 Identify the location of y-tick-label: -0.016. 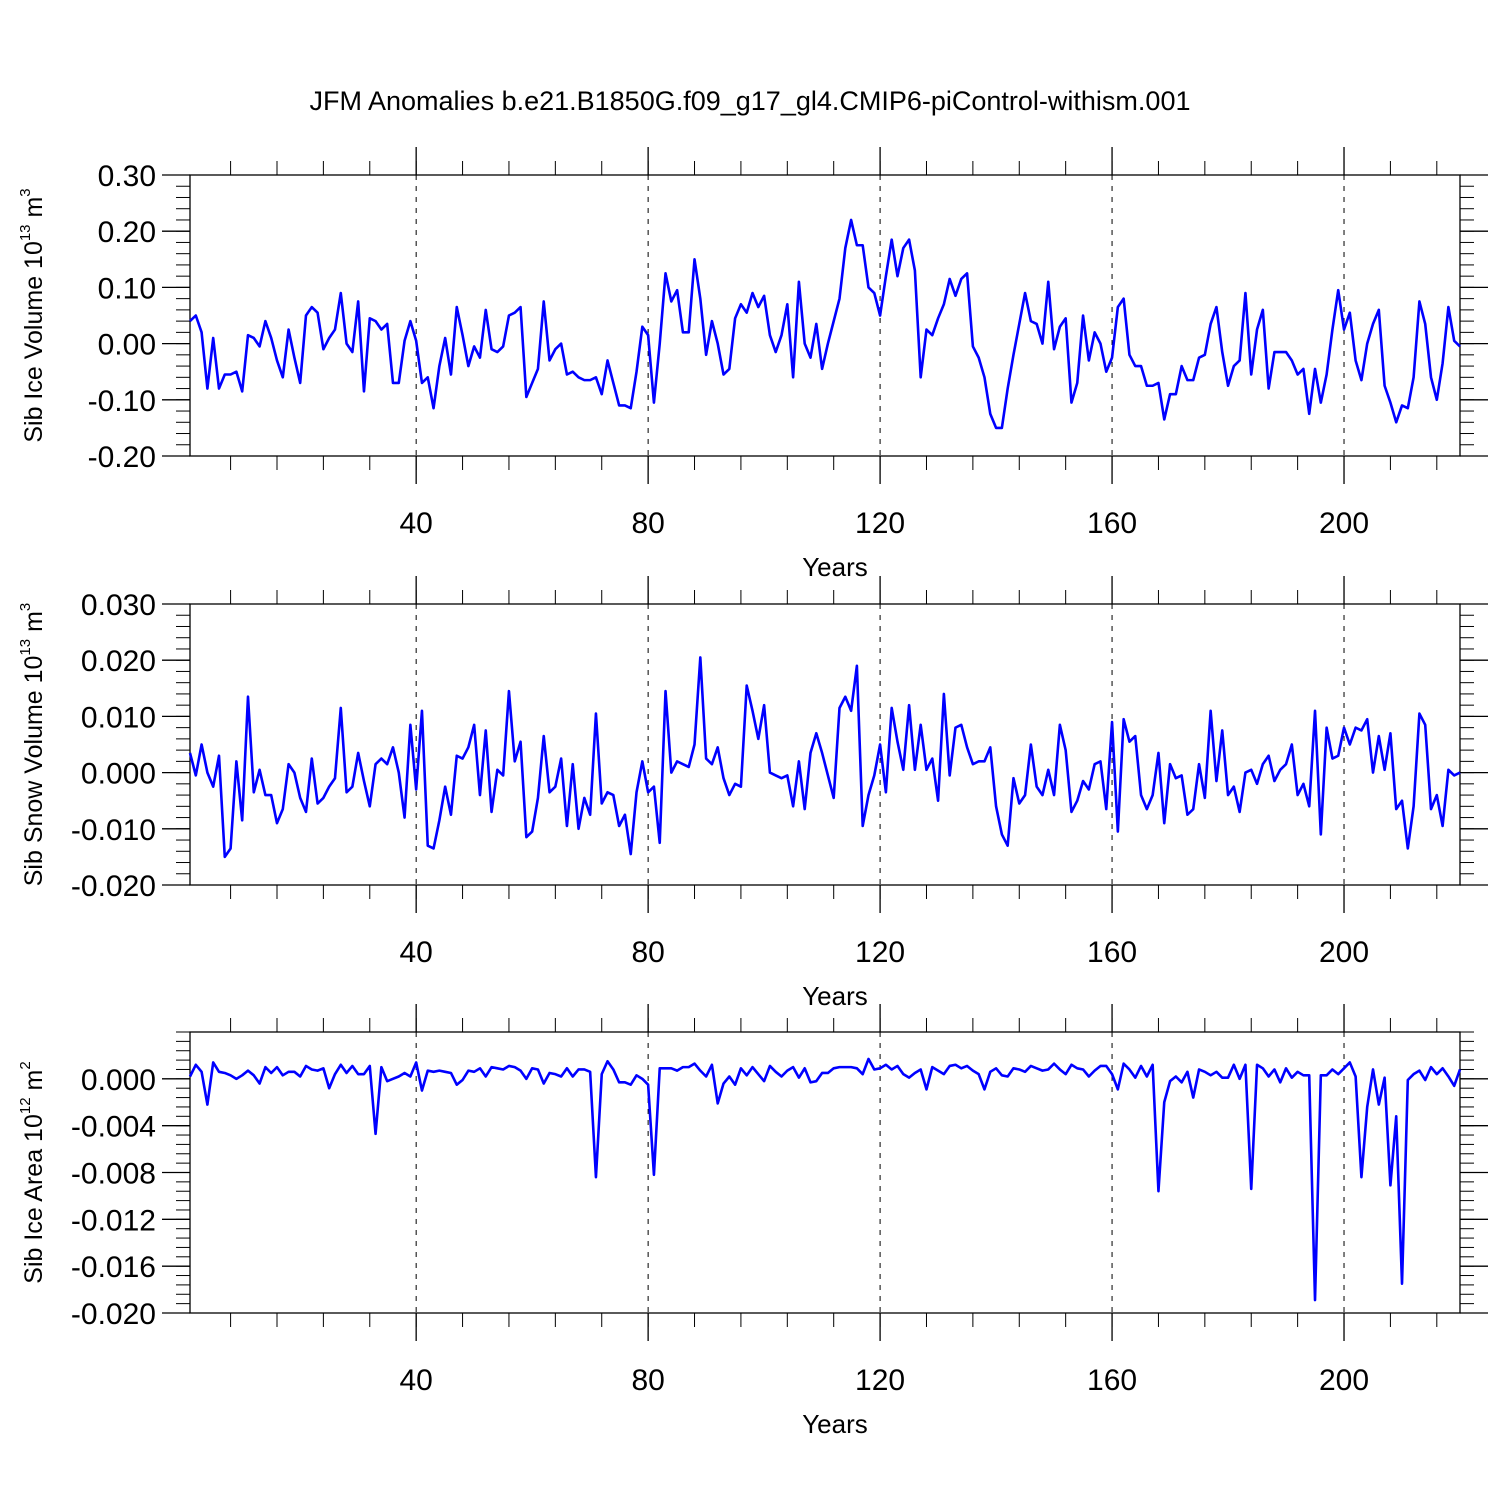
(113, 1267).